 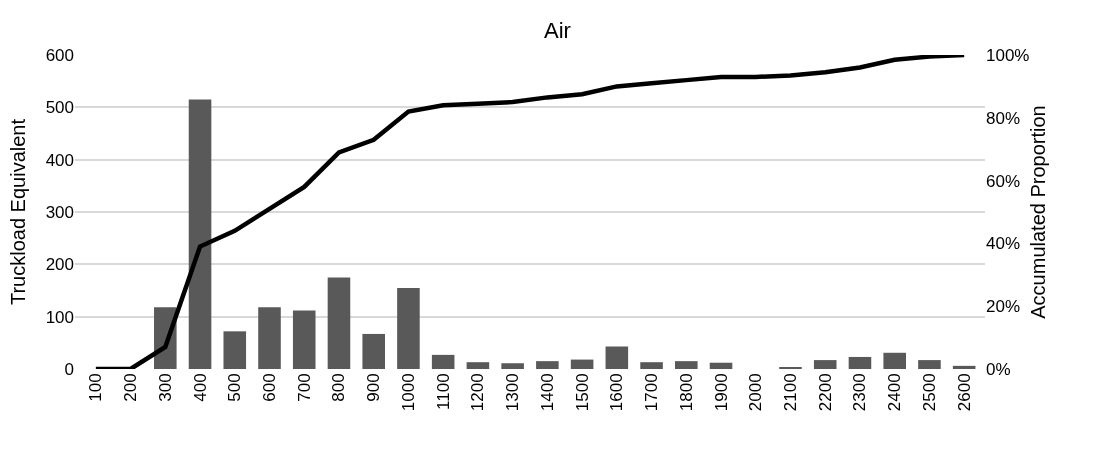 What do you see at coordinates (686, 392) in the screenshot?
I see `x-tick-label: 1800` at bounding box center [686, 392].